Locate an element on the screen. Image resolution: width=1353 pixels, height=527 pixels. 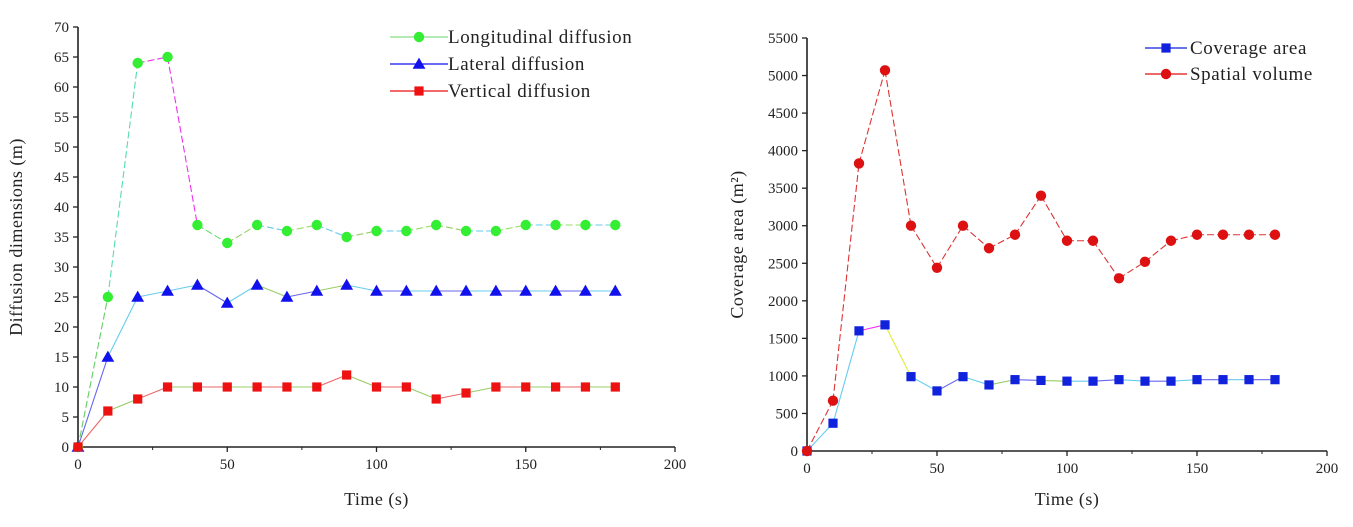
y-tick-label: 5000 is located at coordinates (783, 77).